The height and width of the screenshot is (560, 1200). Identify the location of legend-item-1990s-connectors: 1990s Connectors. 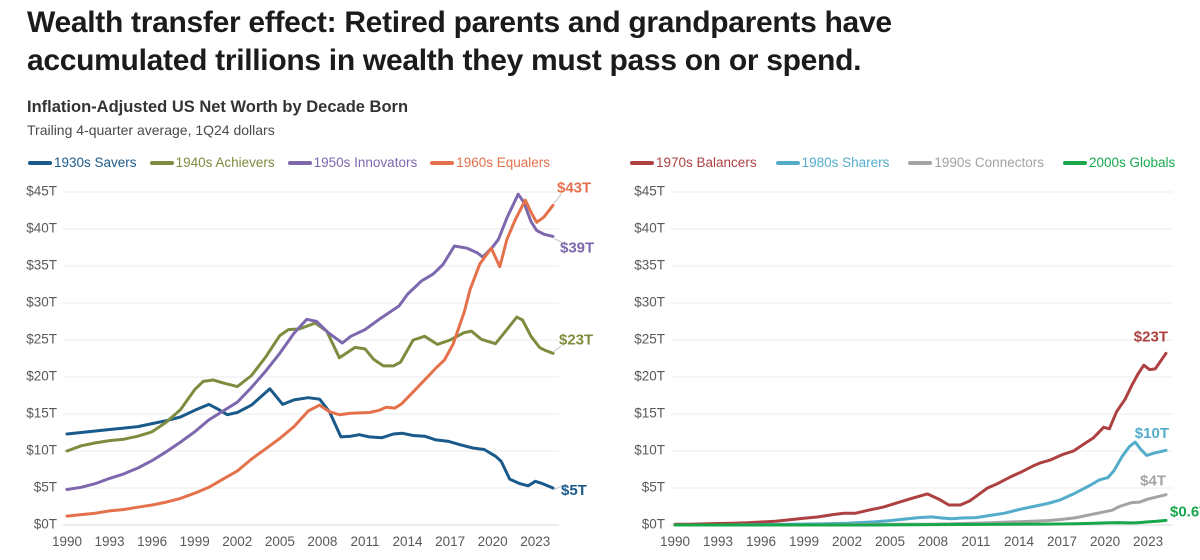
(976, 162).